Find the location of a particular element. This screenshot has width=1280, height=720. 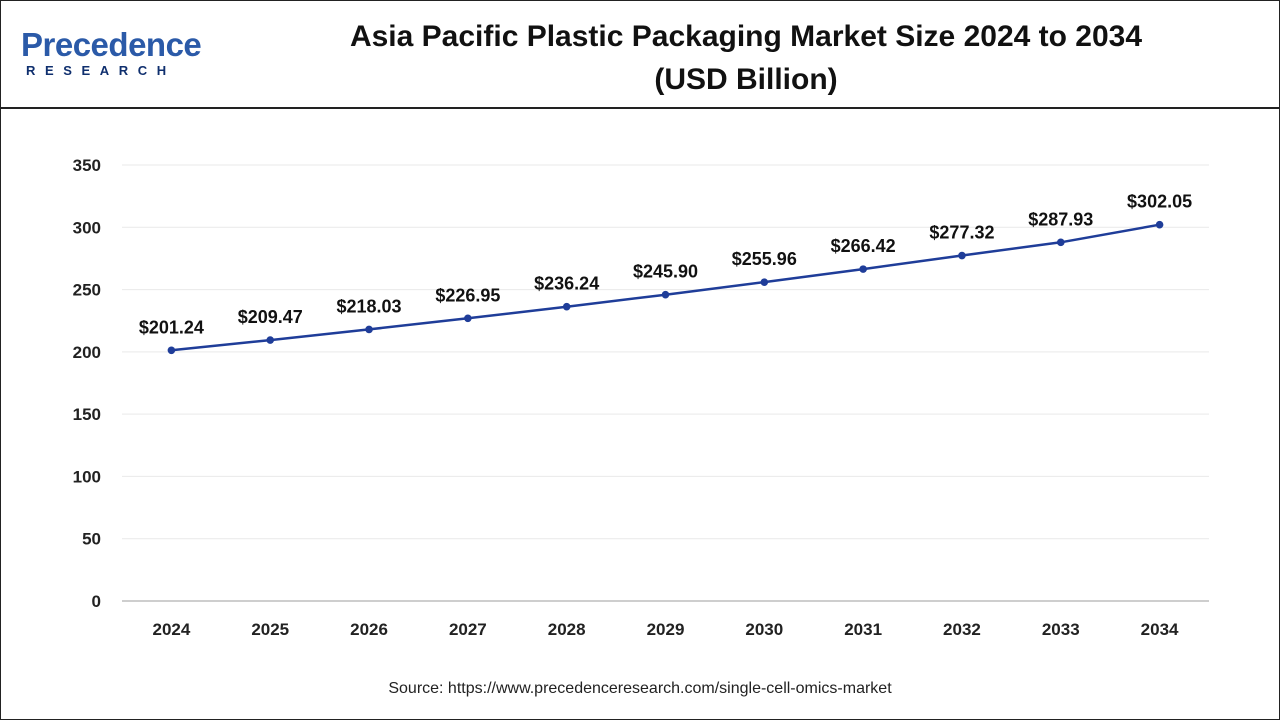

y-tick-label-200: 200 is located at coordinates (87, 352).